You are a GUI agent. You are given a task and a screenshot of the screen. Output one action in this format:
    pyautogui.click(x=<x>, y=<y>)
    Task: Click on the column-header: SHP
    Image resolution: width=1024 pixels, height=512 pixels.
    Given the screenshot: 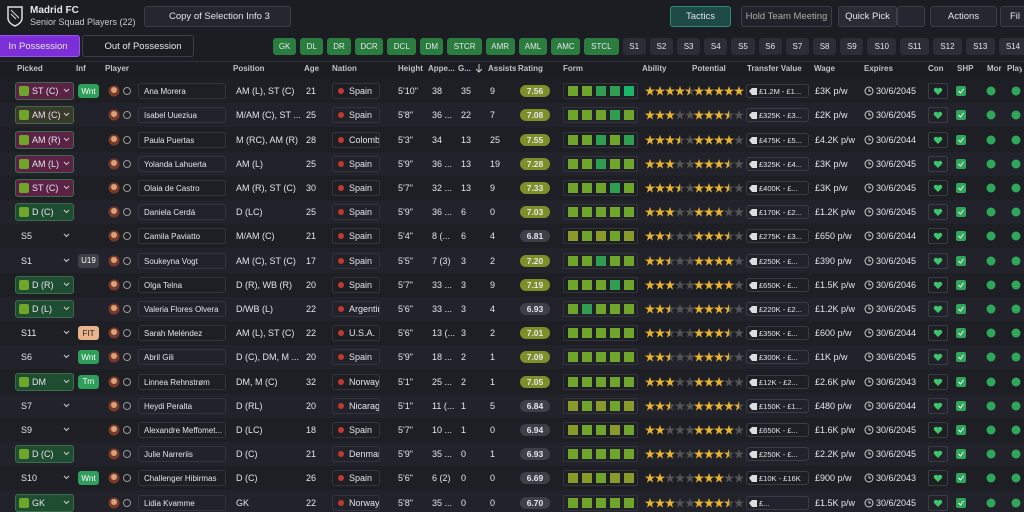 What is the action you would take?
    pyautogui.click(x=965, y=68)
    